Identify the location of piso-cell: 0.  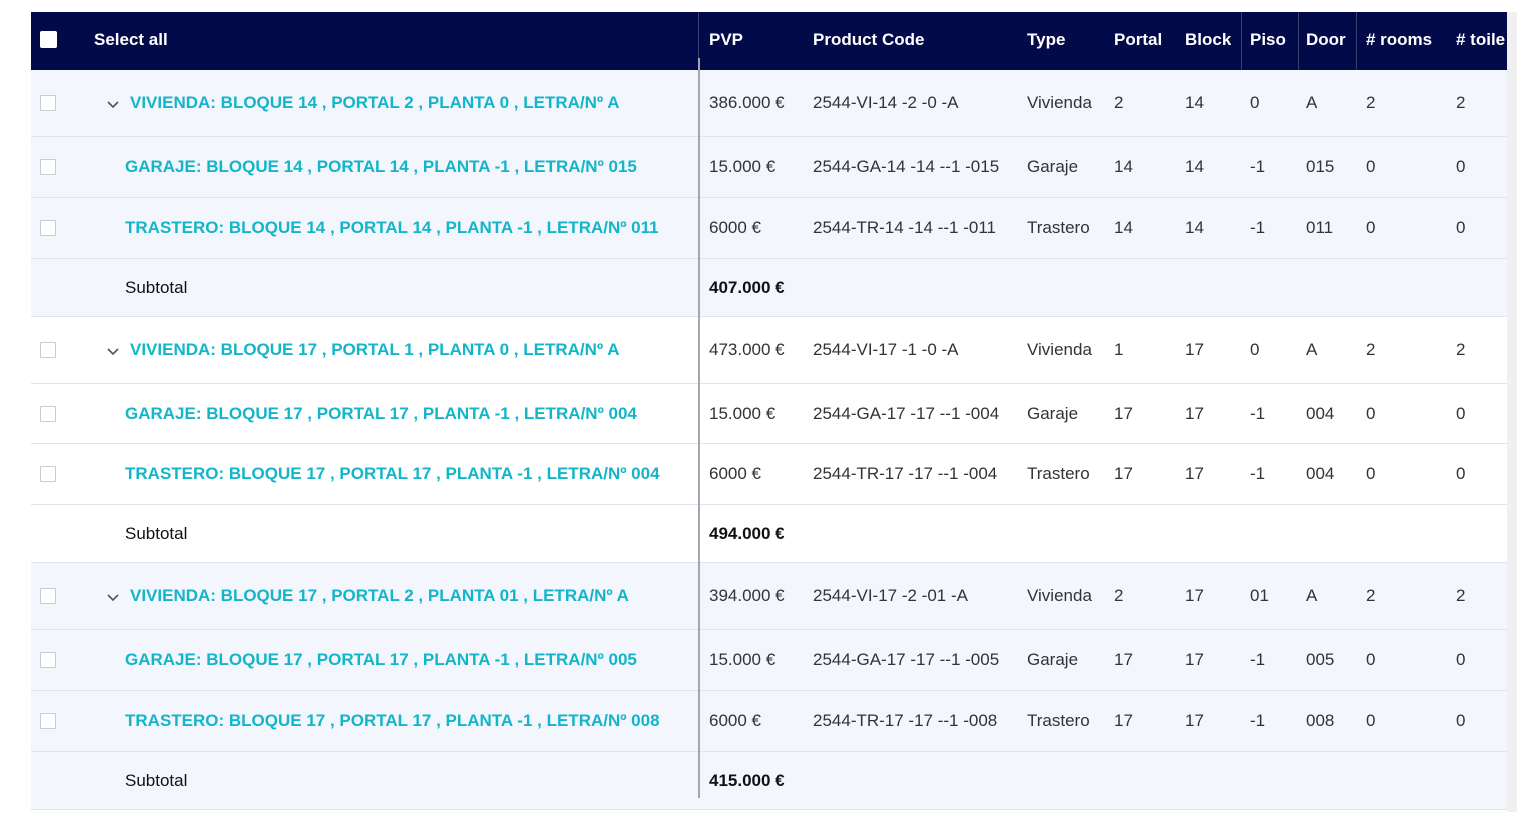
(1255, 102).